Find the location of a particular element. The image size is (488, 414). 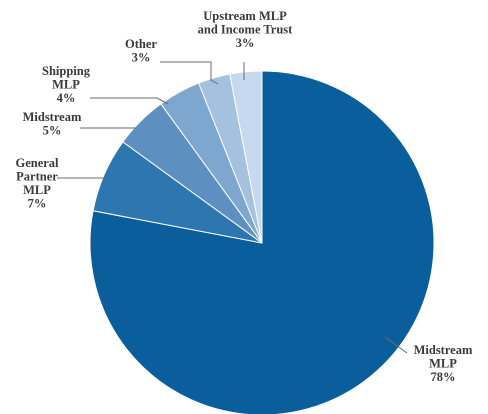

slice-label-4: Other 3% is located at coordinates (141, 51).